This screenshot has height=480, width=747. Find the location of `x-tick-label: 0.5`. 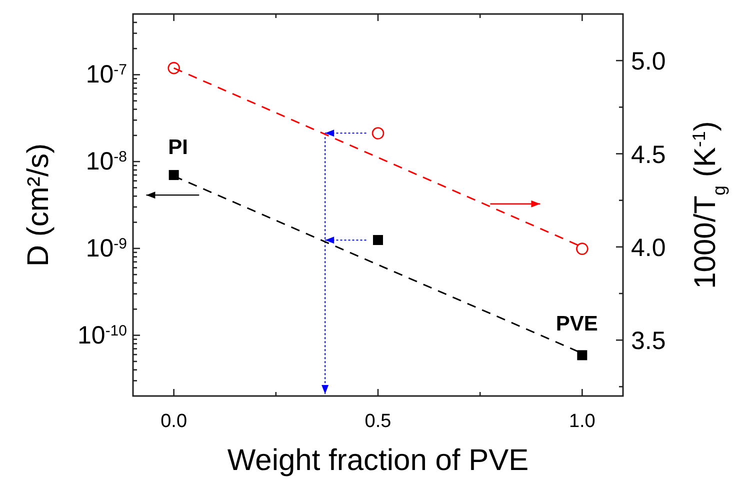

x-tick-label: 0.5 is located at coordinates (378, 421).